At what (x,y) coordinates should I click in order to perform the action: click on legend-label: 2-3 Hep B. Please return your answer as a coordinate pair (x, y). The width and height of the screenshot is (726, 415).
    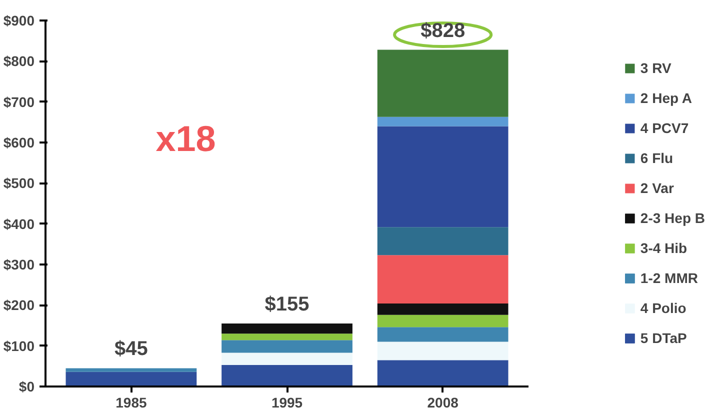
    Looking at the image, I should click on (672, 218).